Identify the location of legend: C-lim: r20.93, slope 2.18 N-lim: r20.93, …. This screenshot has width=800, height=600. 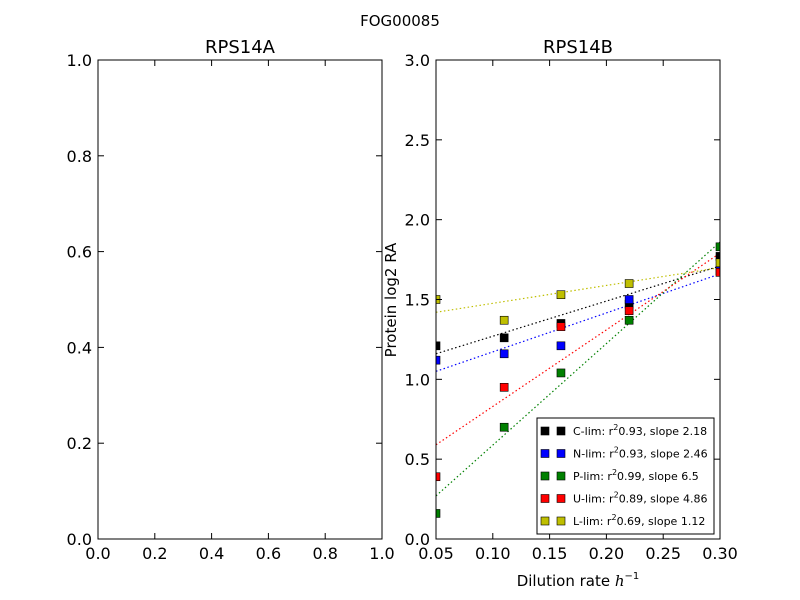
(625, 476).